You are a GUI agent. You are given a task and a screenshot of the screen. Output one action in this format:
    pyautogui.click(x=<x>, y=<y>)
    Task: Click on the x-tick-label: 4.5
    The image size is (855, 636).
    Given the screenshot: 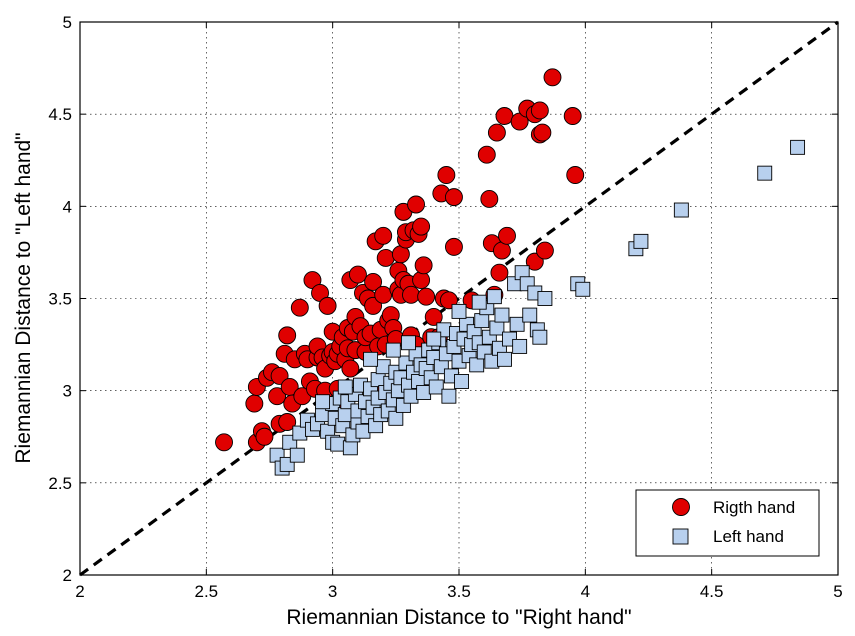 What is the action you would take?
    pyautogui.click(x=712, y=591)
    